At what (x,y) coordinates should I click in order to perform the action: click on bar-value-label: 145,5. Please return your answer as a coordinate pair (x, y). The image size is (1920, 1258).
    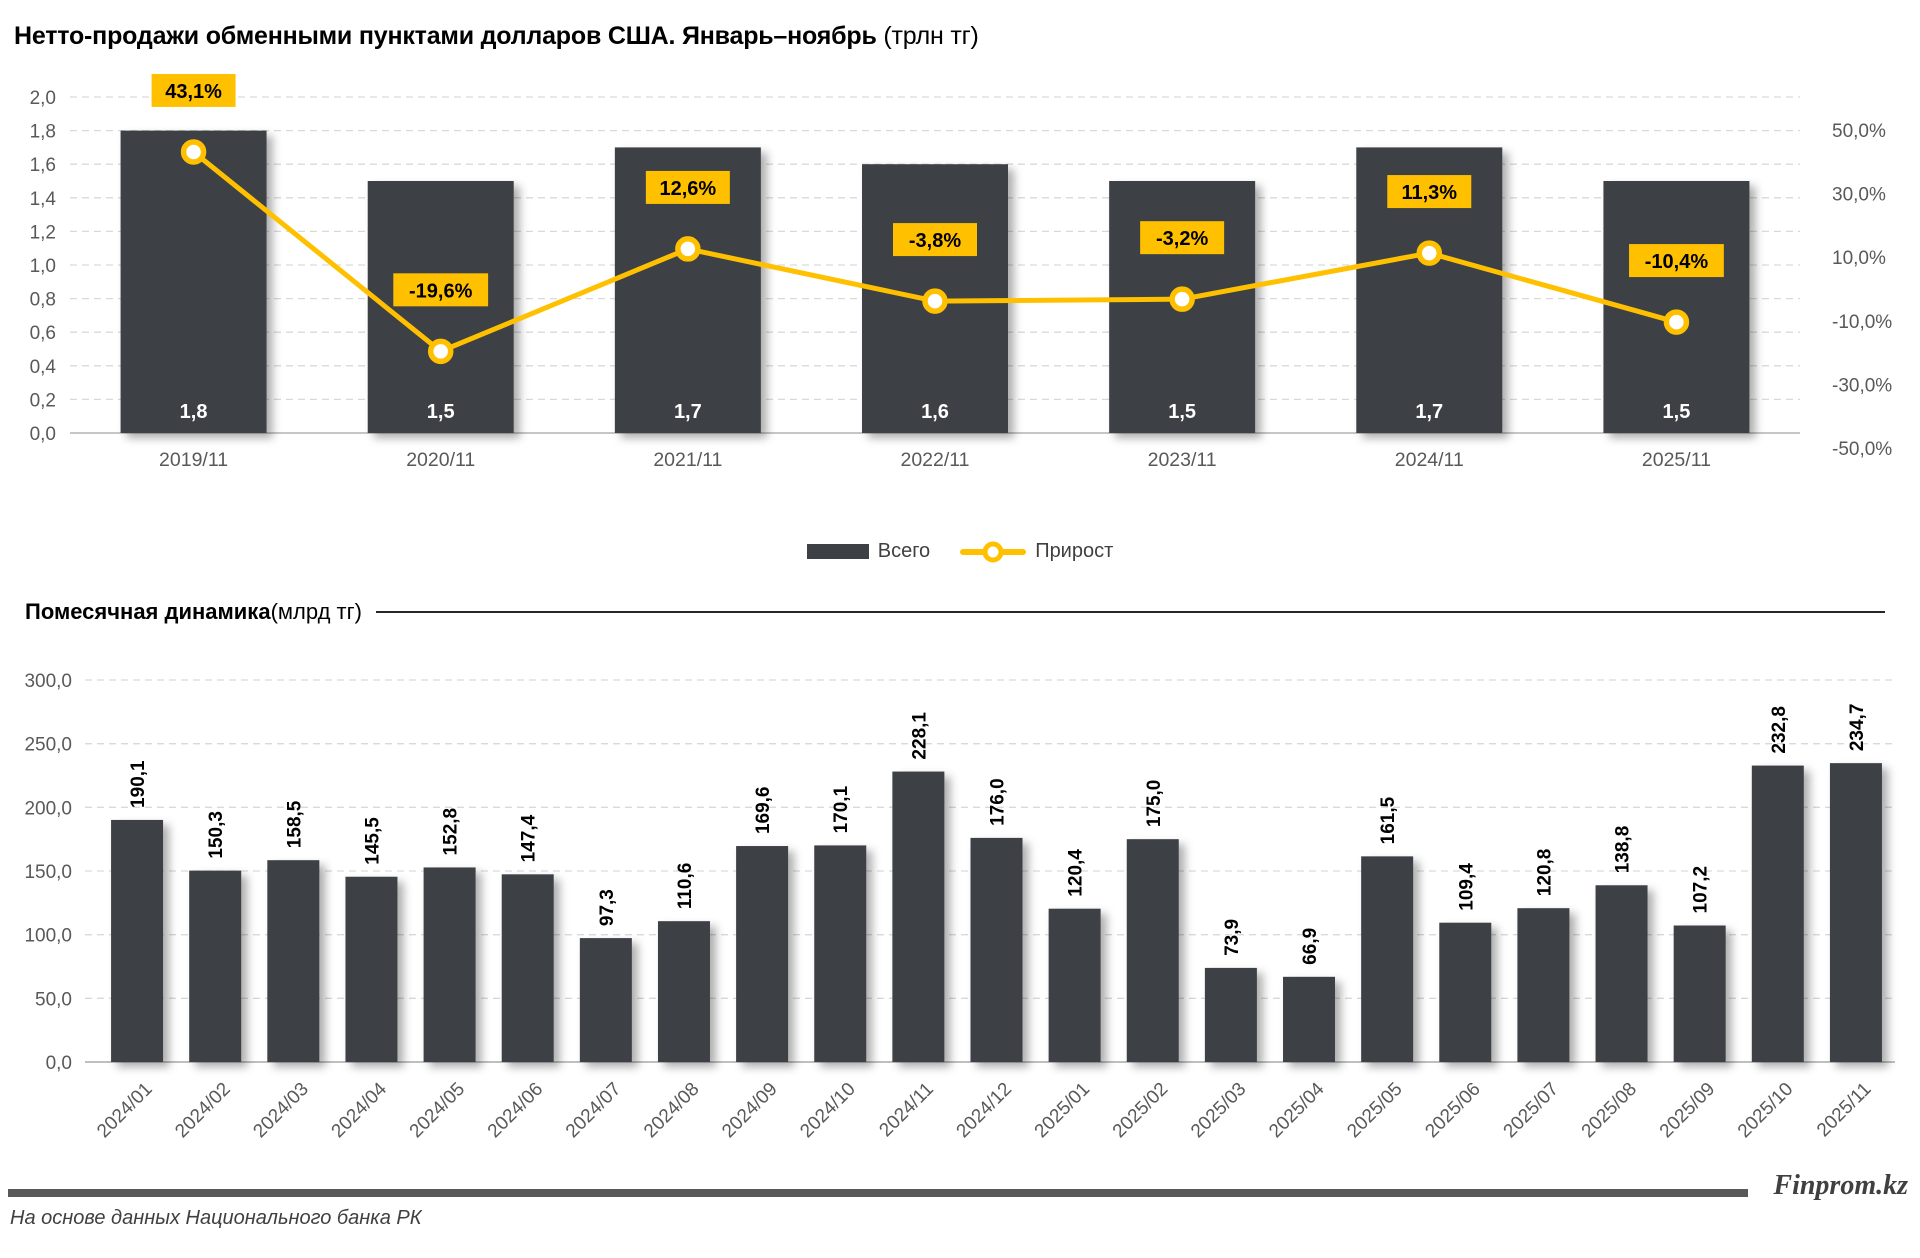
    Looking at the image, I should click on (372, 841).